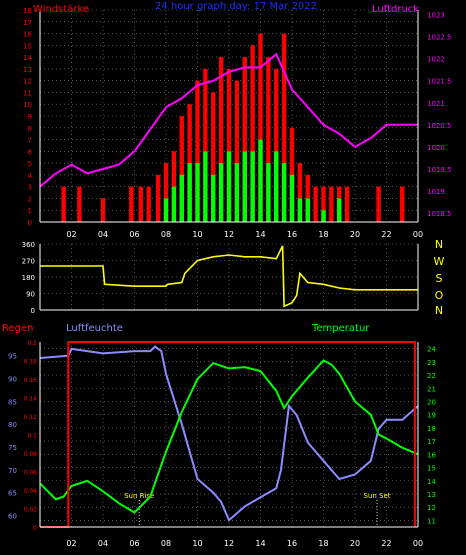 The height and width of the screenshot is (555, 466). Describe the element at coordinates (12, 471) in the screenshot. I see `y-humidity-tick-label: 70` at that location.